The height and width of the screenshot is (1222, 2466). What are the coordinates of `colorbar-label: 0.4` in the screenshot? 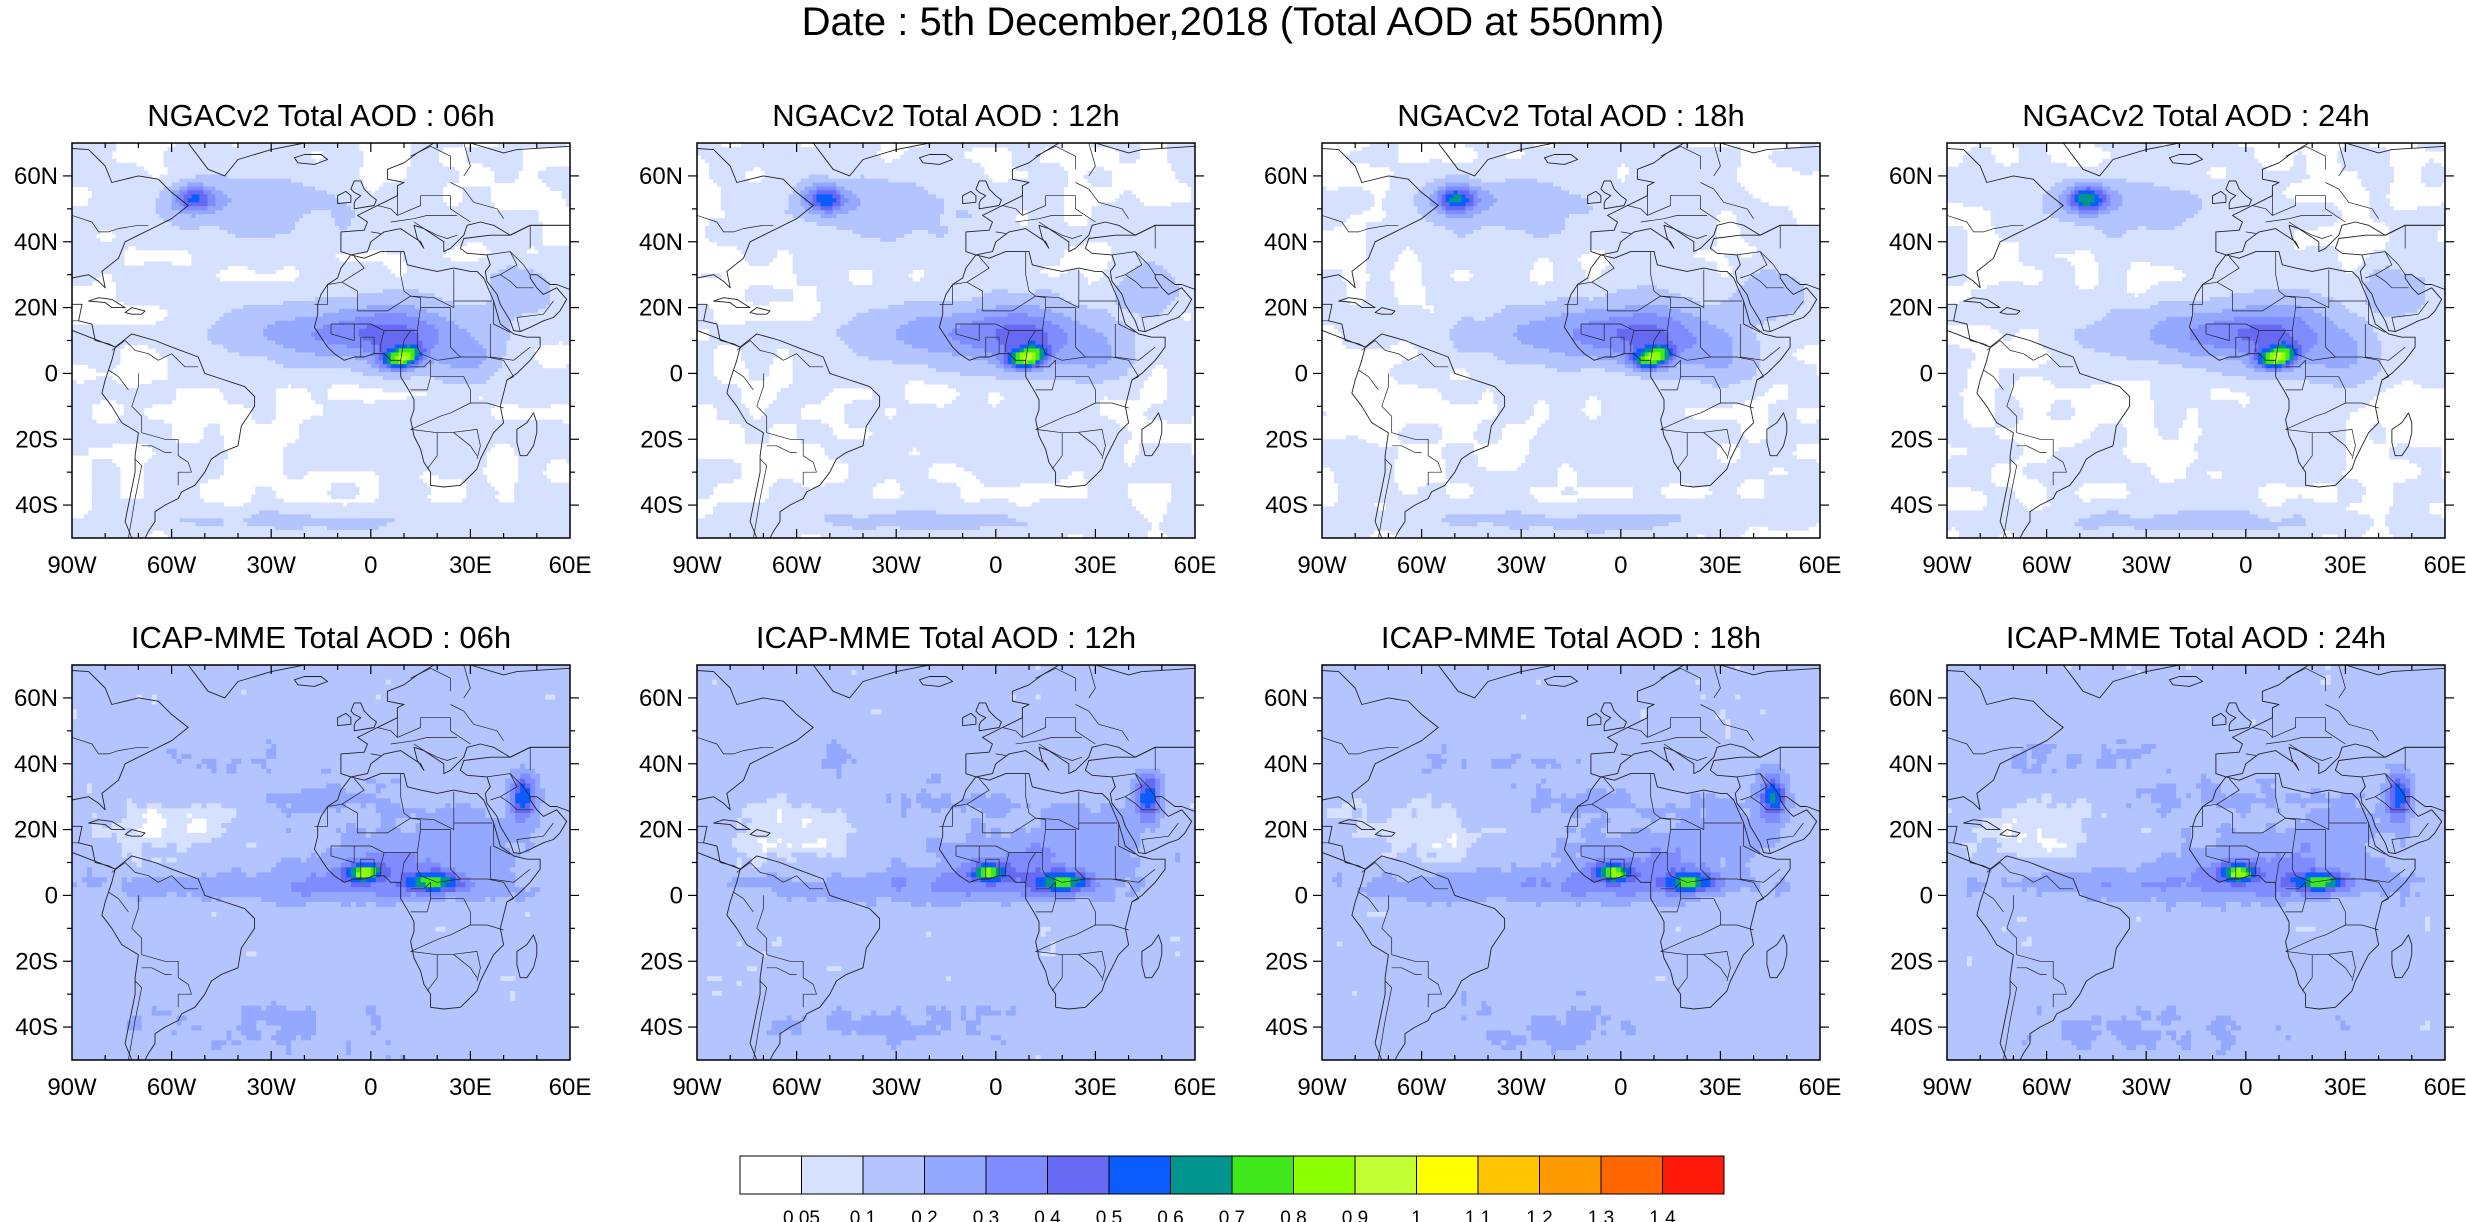 It's located at (1047, 1215).